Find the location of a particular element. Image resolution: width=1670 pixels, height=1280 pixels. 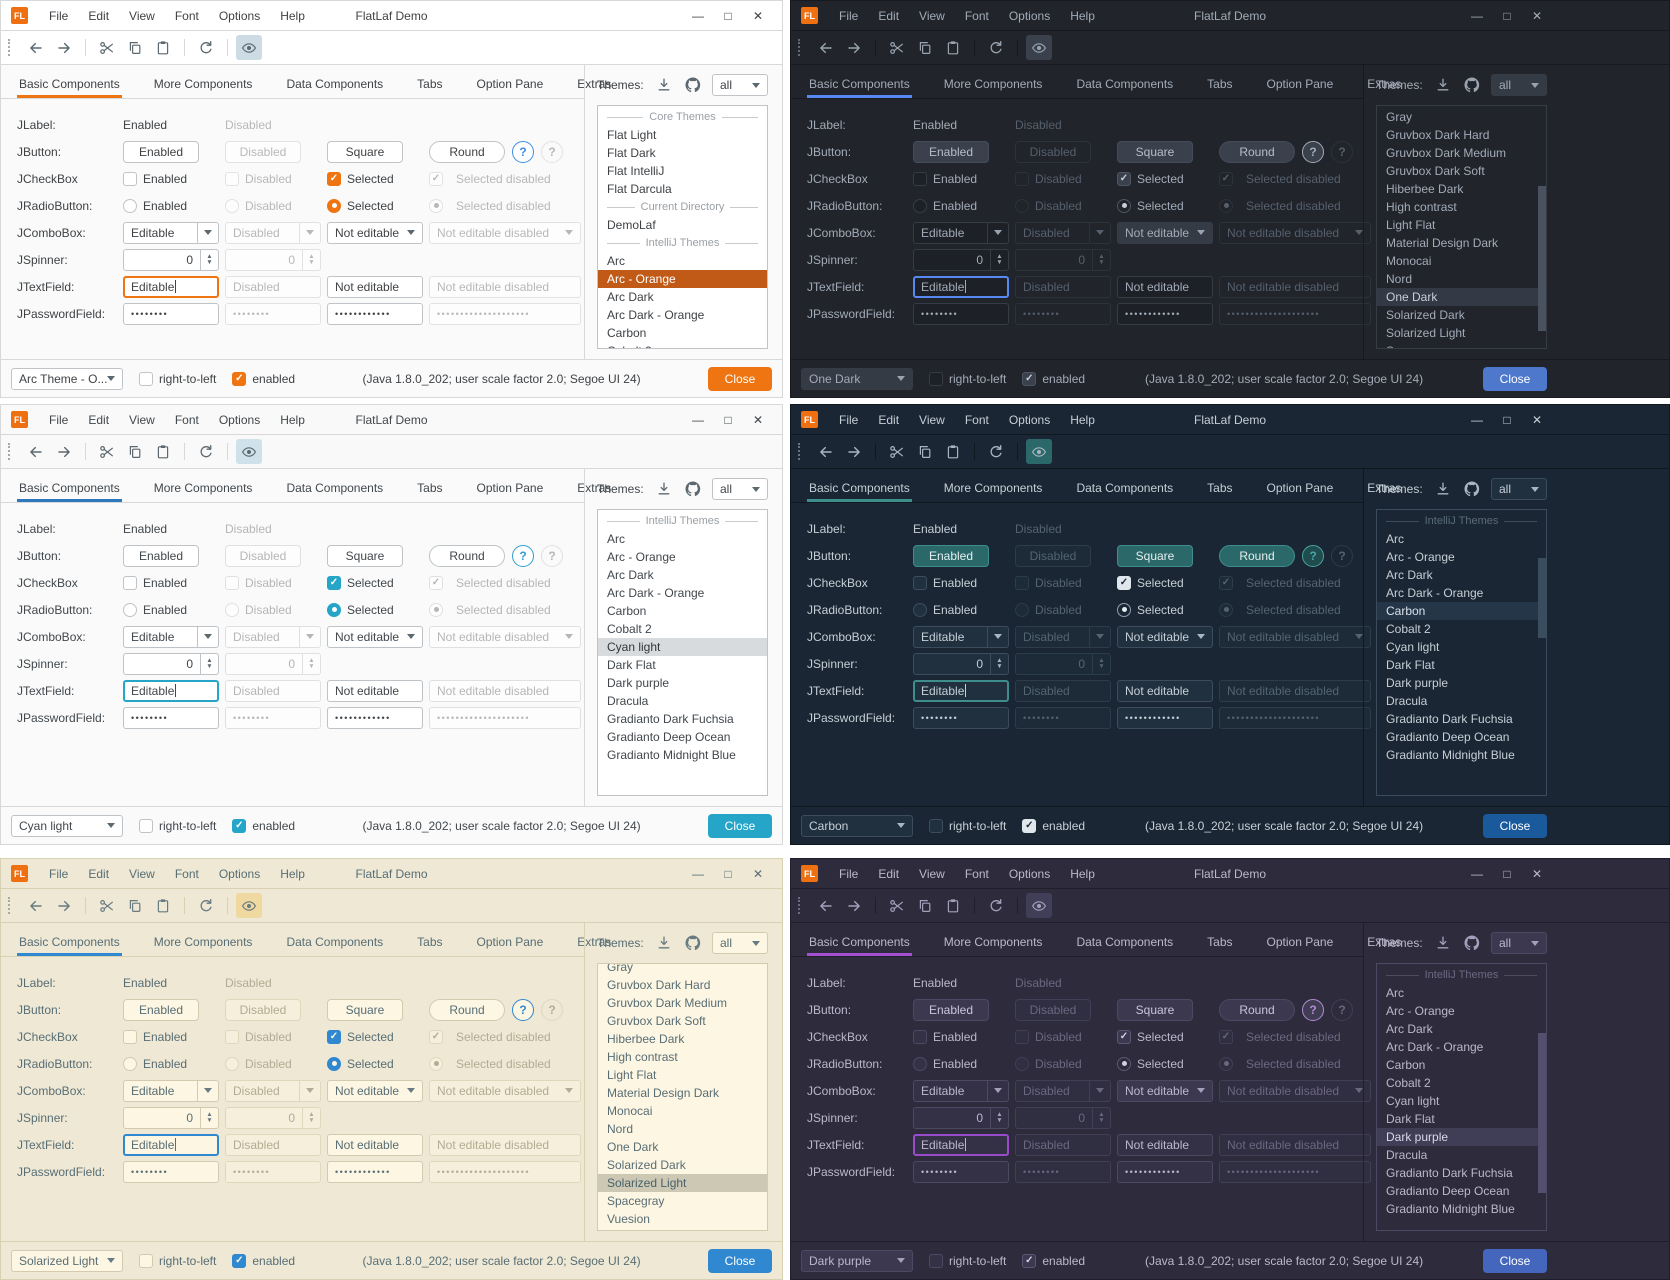

theme-list-item-solarized-light: Solarized Light is located at coordinates (682, 1183).